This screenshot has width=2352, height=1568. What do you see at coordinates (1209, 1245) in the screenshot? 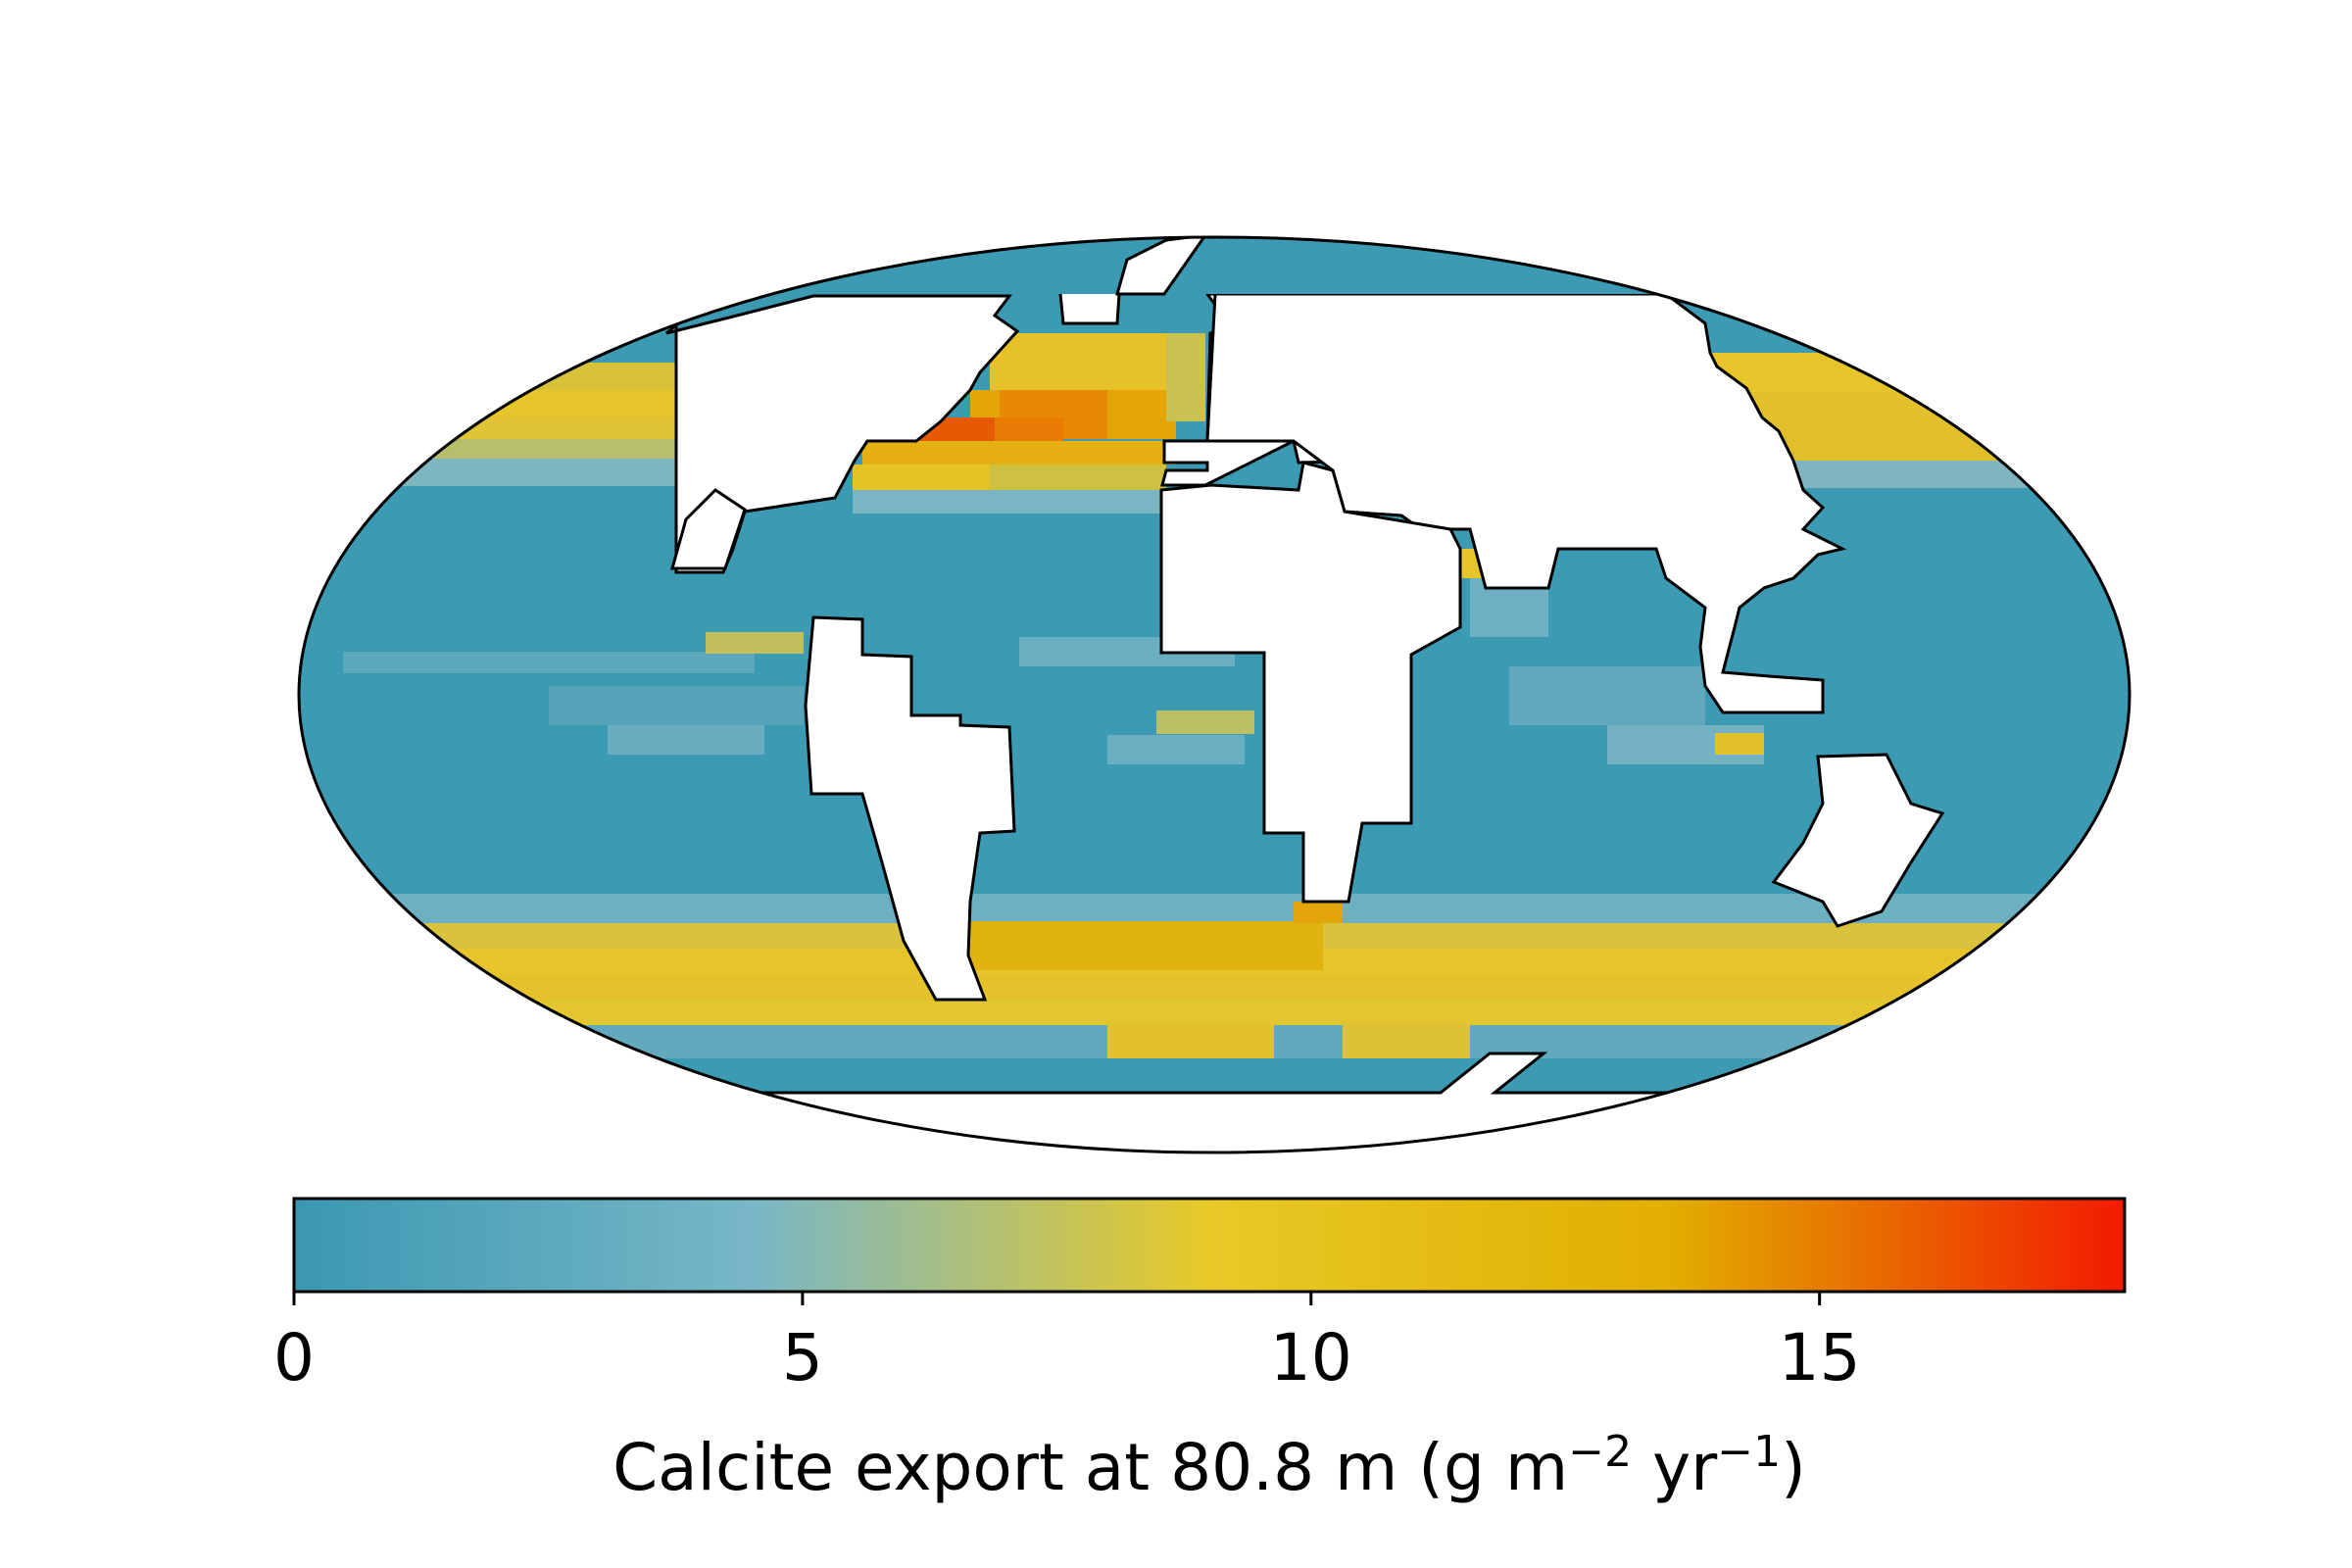
I see `colorbar-gradient` at bounding box center [1209, 1245].